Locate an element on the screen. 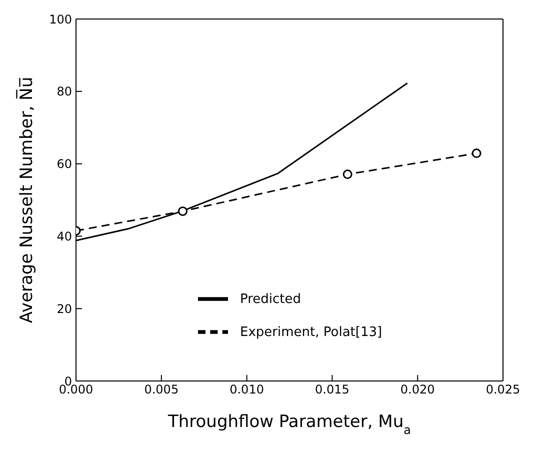  legend-label: Experiment, Polat[13] is located at coordinates (311, 332).